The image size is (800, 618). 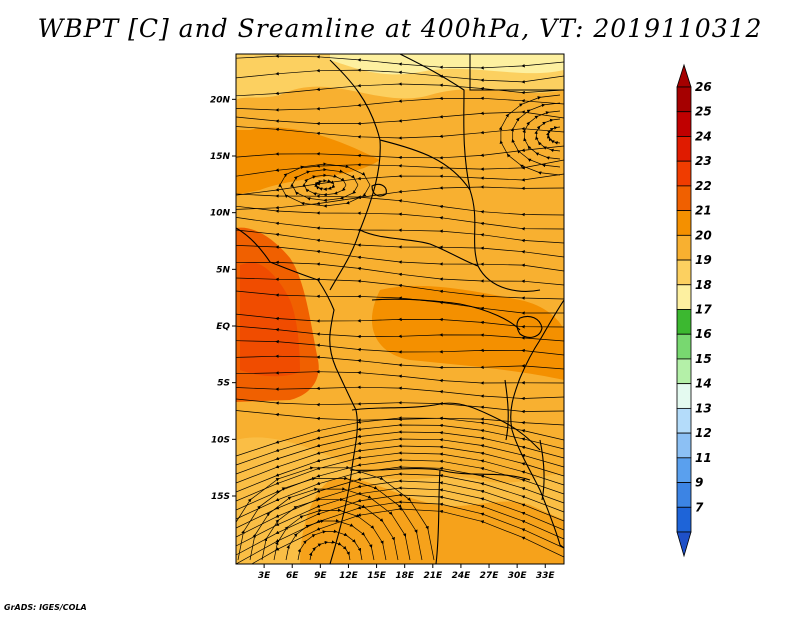 I want to click on lon-tick-label: 6E, so click(x=292, y=576).